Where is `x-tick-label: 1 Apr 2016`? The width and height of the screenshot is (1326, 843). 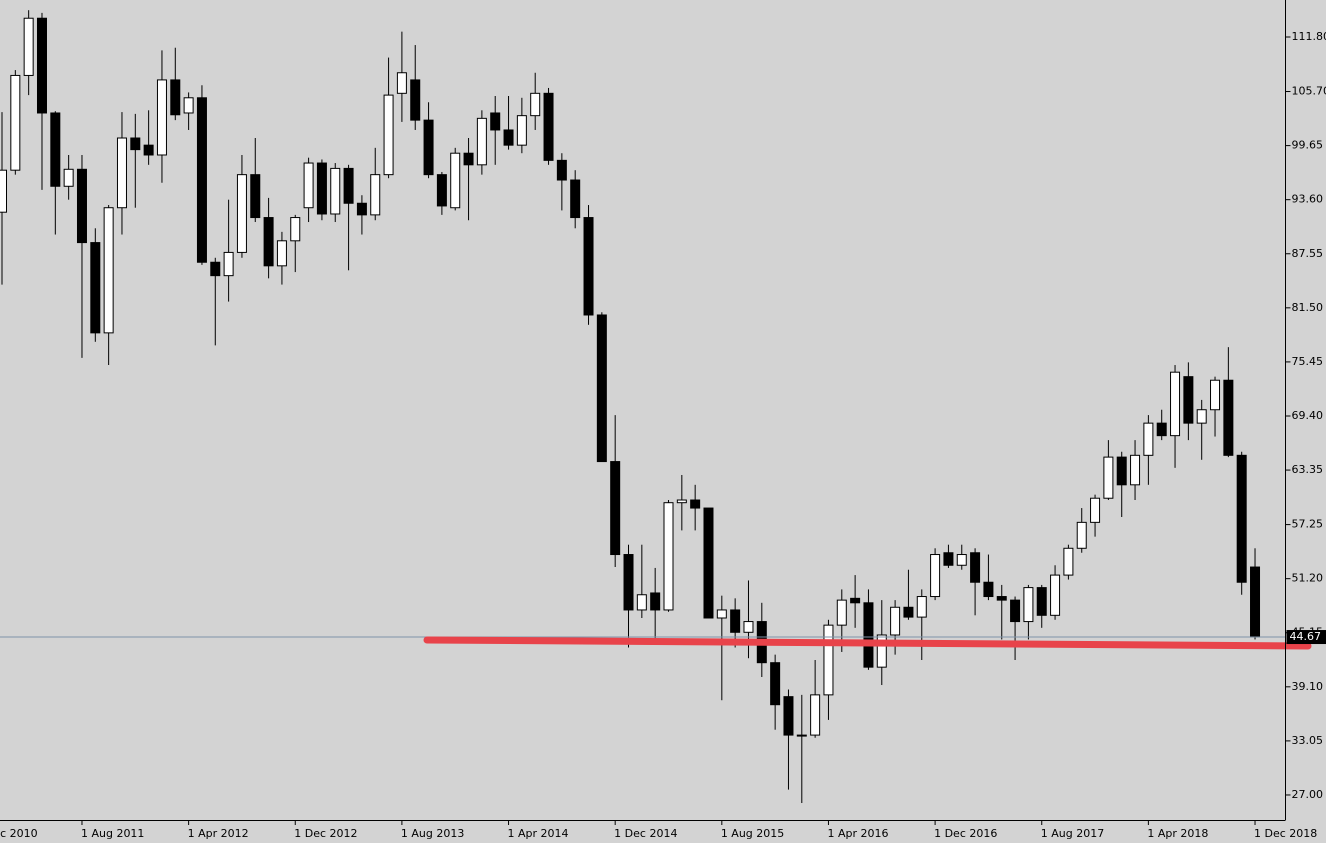
x-tick-label: 1 Apr 2016 is located at coordinates (857, 833).